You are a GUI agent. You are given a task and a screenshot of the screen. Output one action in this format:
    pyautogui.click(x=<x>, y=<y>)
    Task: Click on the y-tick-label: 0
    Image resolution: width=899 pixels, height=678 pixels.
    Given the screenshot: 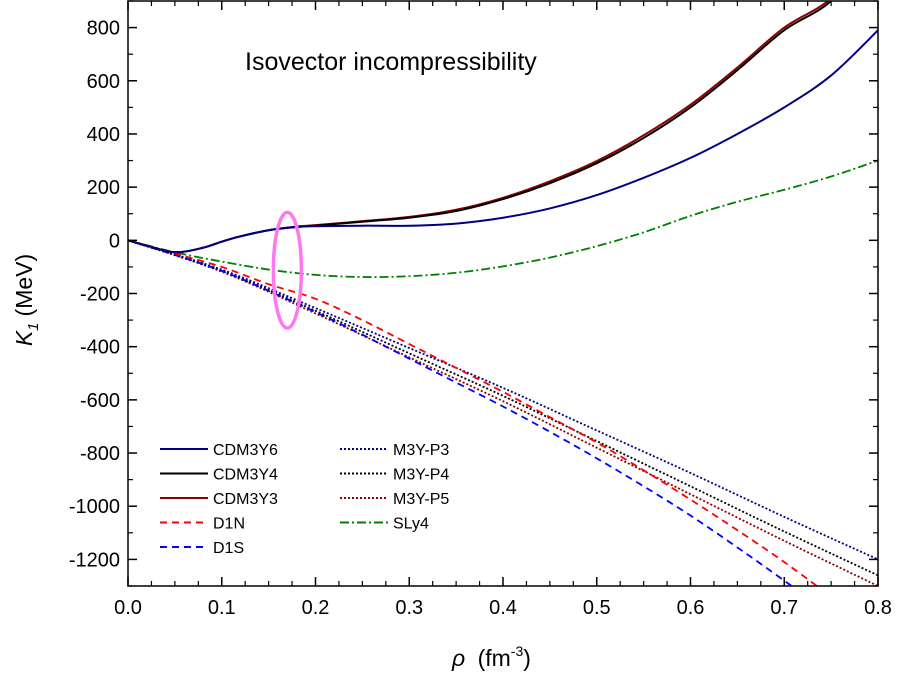 What is the action you would take?
    pyautogui.click(x=114, y=241)
    